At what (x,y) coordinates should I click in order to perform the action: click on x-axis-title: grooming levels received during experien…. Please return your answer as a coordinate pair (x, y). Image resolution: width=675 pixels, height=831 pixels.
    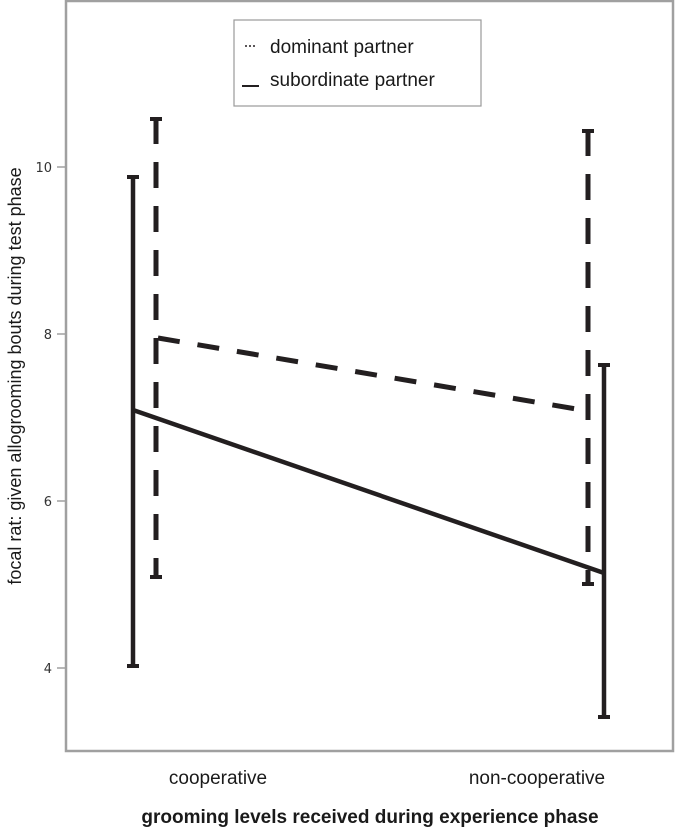
    Looking at the image, I should click on (369, 817).